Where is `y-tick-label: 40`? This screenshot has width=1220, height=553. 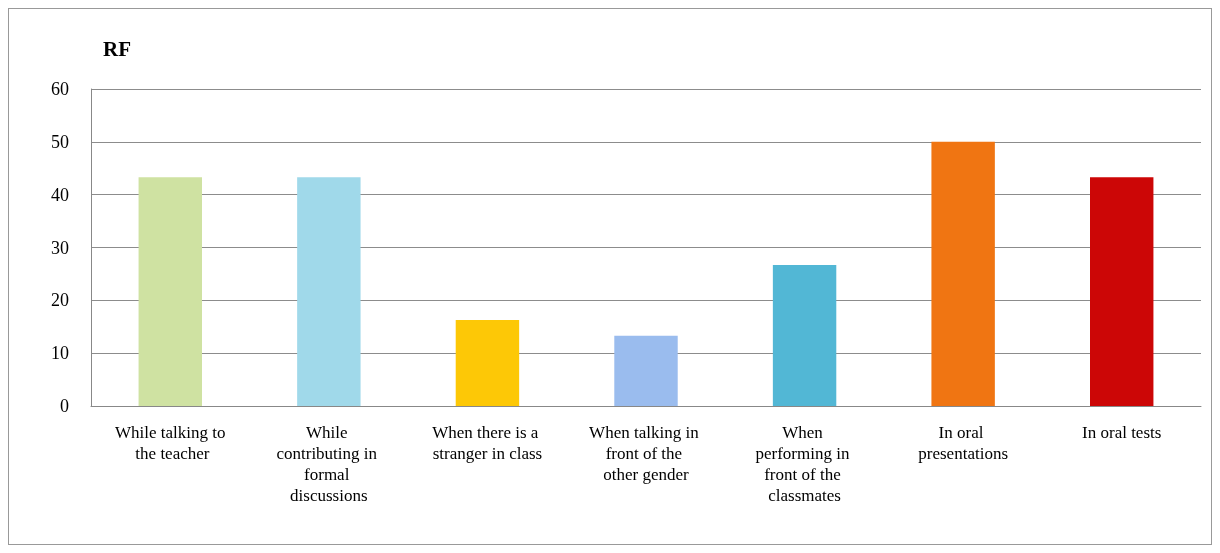
y-tick-label: 40 is located at coordinates (60, 194).